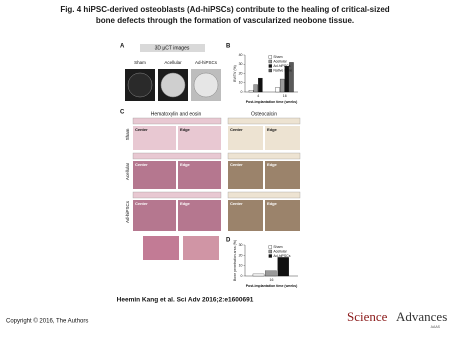 The width and height of the screenshot is (450, 338). Describe the element at coordinates (235, 260) in the screenshot. I see `label: Bone penetration area (%)` at that location.